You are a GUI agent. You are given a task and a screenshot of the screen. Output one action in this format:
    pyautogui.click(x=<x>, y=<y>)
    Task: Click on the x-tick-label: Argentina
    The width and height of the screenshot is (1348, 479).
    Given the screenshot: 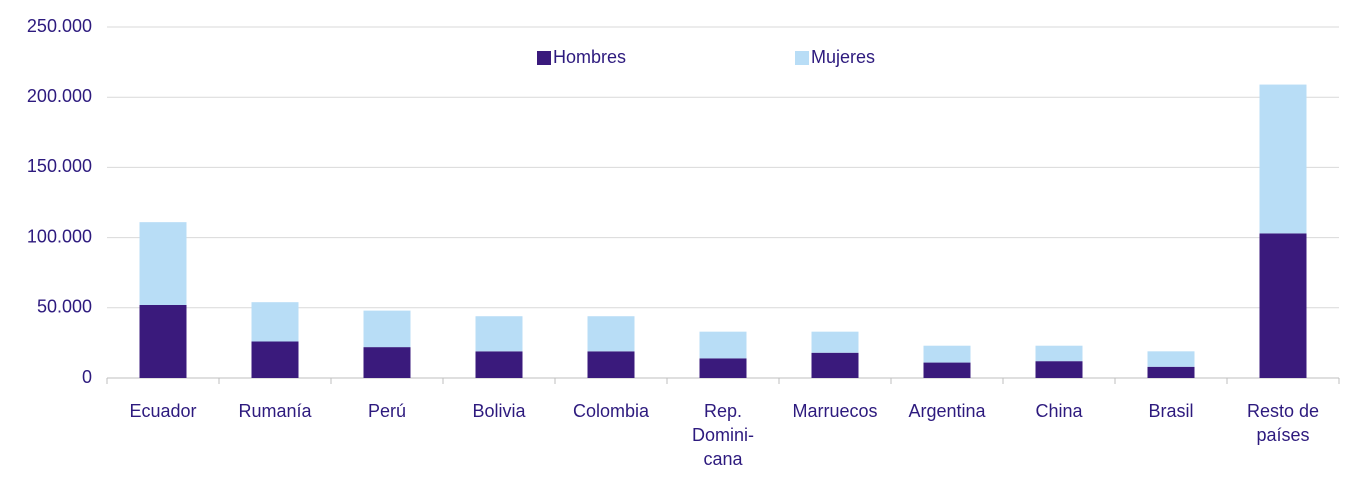 What is the action you would take?
    pyautogui.click(x=947, y=411)
    